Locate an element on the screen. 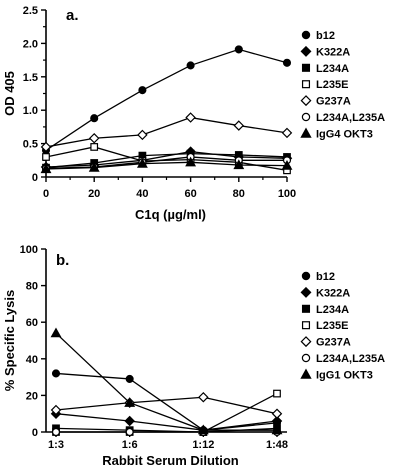 Image resolution: width=400 pixels, height=468 pixels. legend-label: G237A is located at coordinates (333, 102).